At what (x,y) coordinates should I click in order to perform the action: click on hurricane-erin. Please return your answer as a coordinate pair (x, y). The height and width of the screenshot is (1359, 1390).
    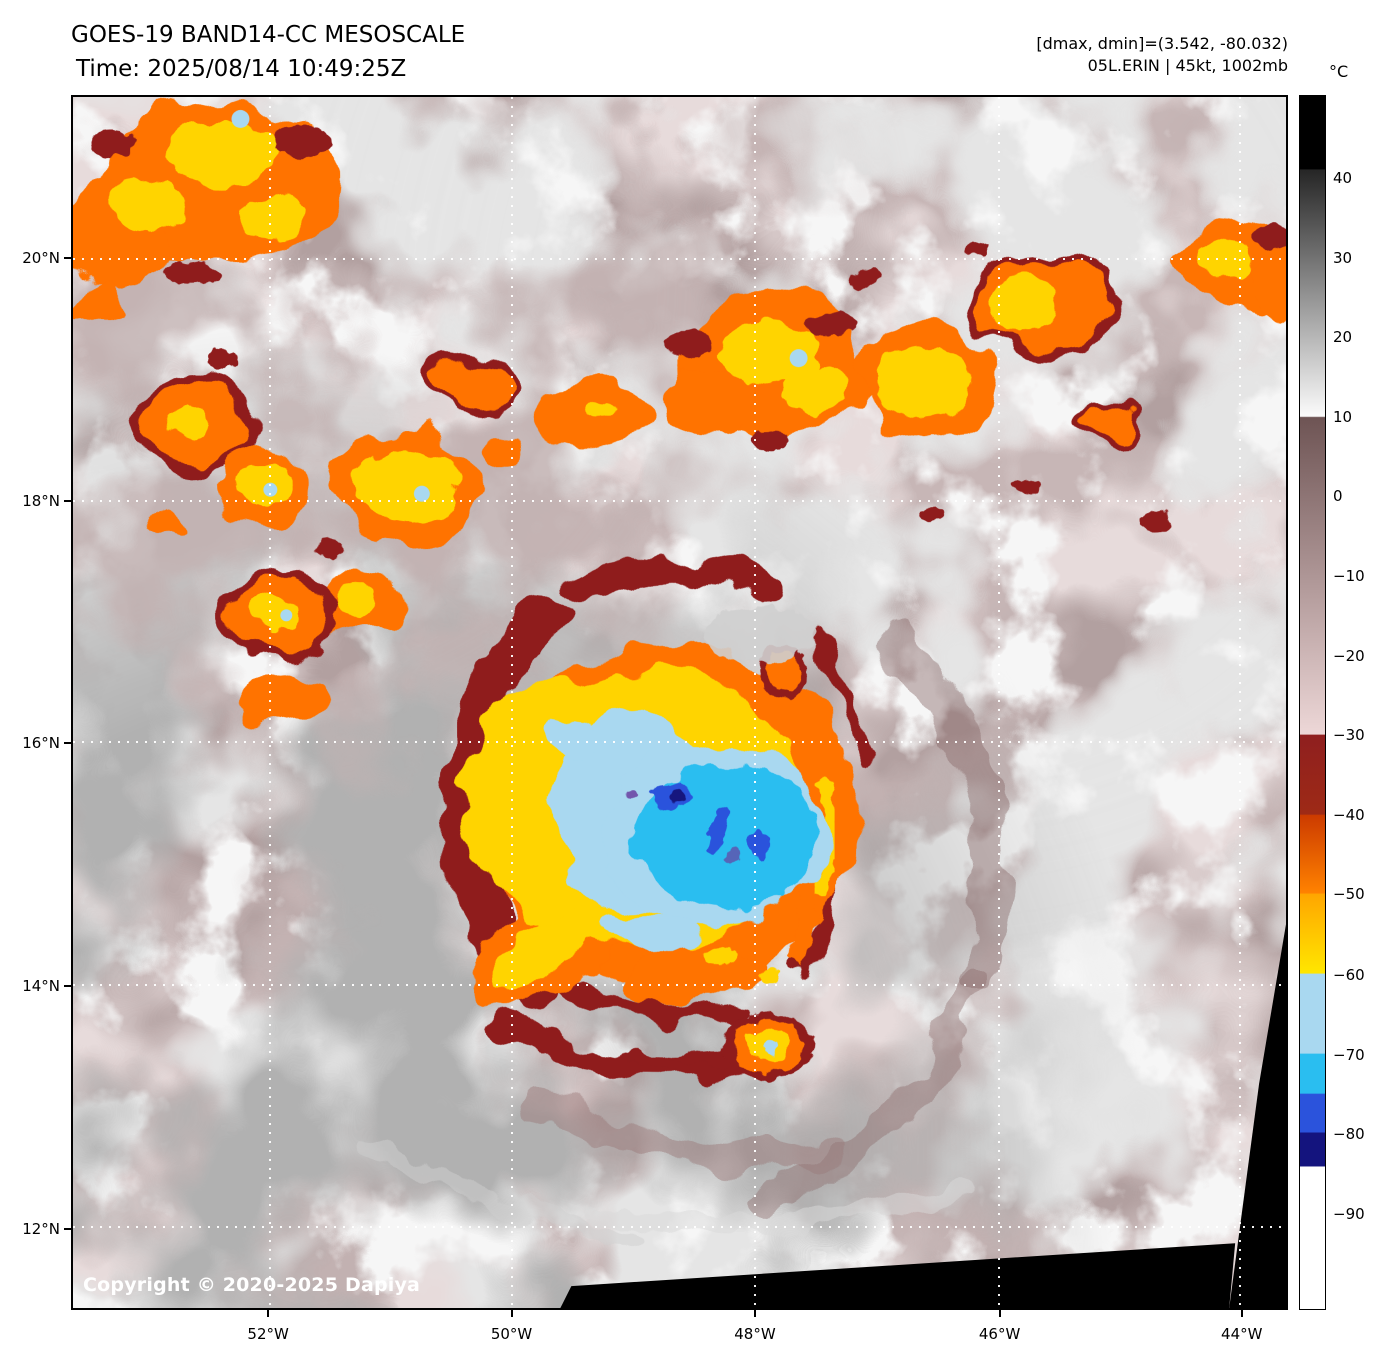
    Looking at the image, I should click on (660, 818).